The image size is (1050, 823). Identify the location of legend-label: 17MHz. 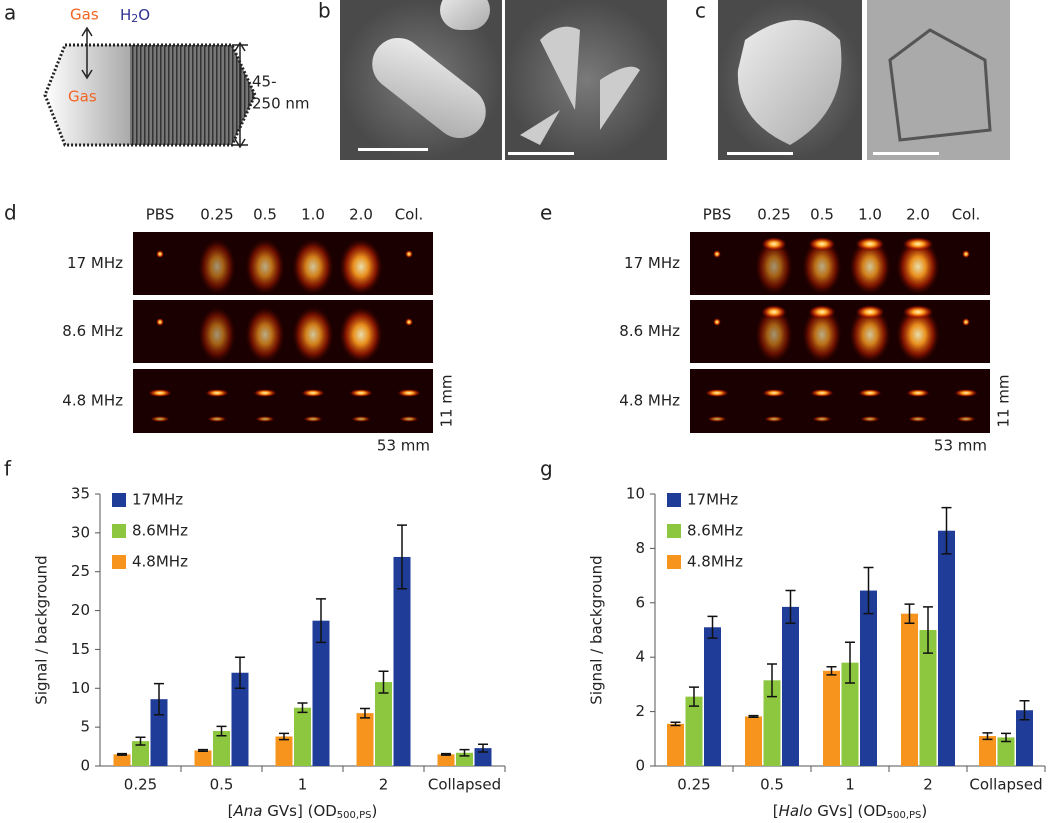
(157, 500).